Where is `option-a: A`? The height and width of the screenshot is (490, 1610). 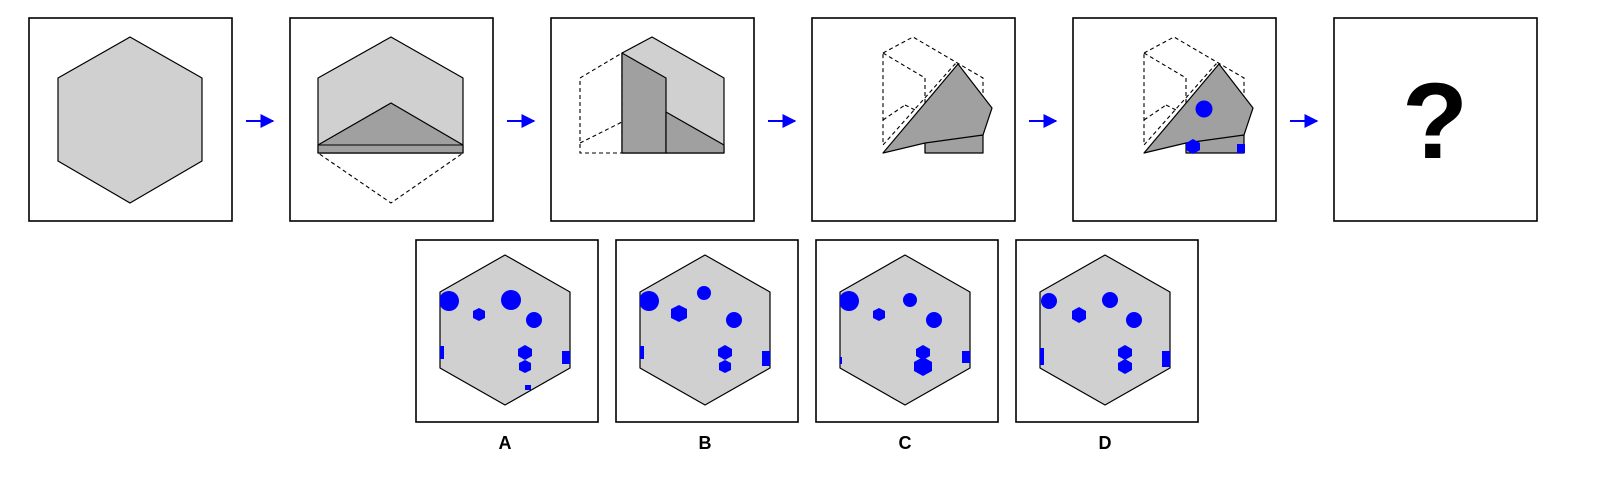 option-a: A is located at coordinates (507, 346).